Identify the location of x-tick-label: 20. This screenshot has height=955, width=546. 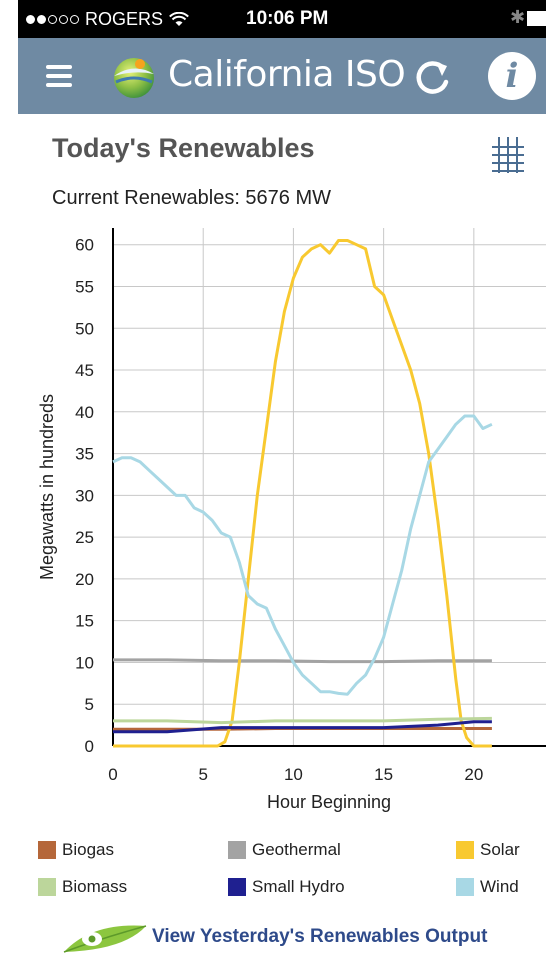
(473, 774).